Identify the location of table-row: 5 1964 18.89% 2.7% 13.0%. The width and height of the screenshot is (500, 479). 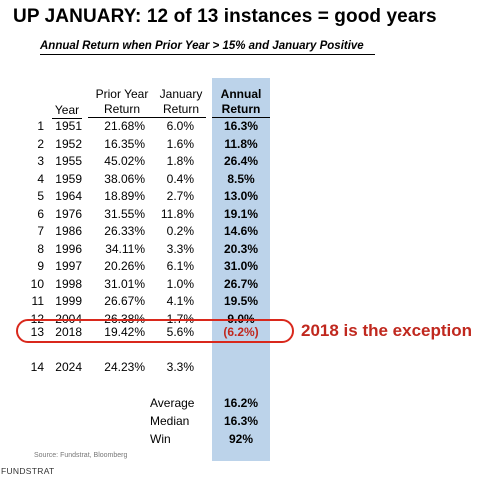
(150, 196).